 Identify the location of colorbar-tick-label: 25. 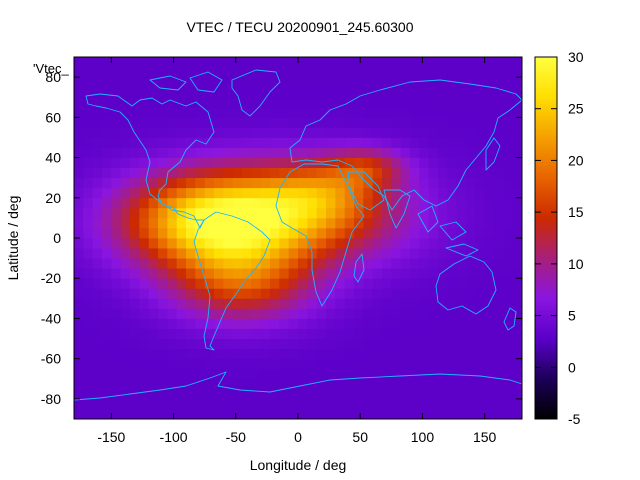
(576, 109).